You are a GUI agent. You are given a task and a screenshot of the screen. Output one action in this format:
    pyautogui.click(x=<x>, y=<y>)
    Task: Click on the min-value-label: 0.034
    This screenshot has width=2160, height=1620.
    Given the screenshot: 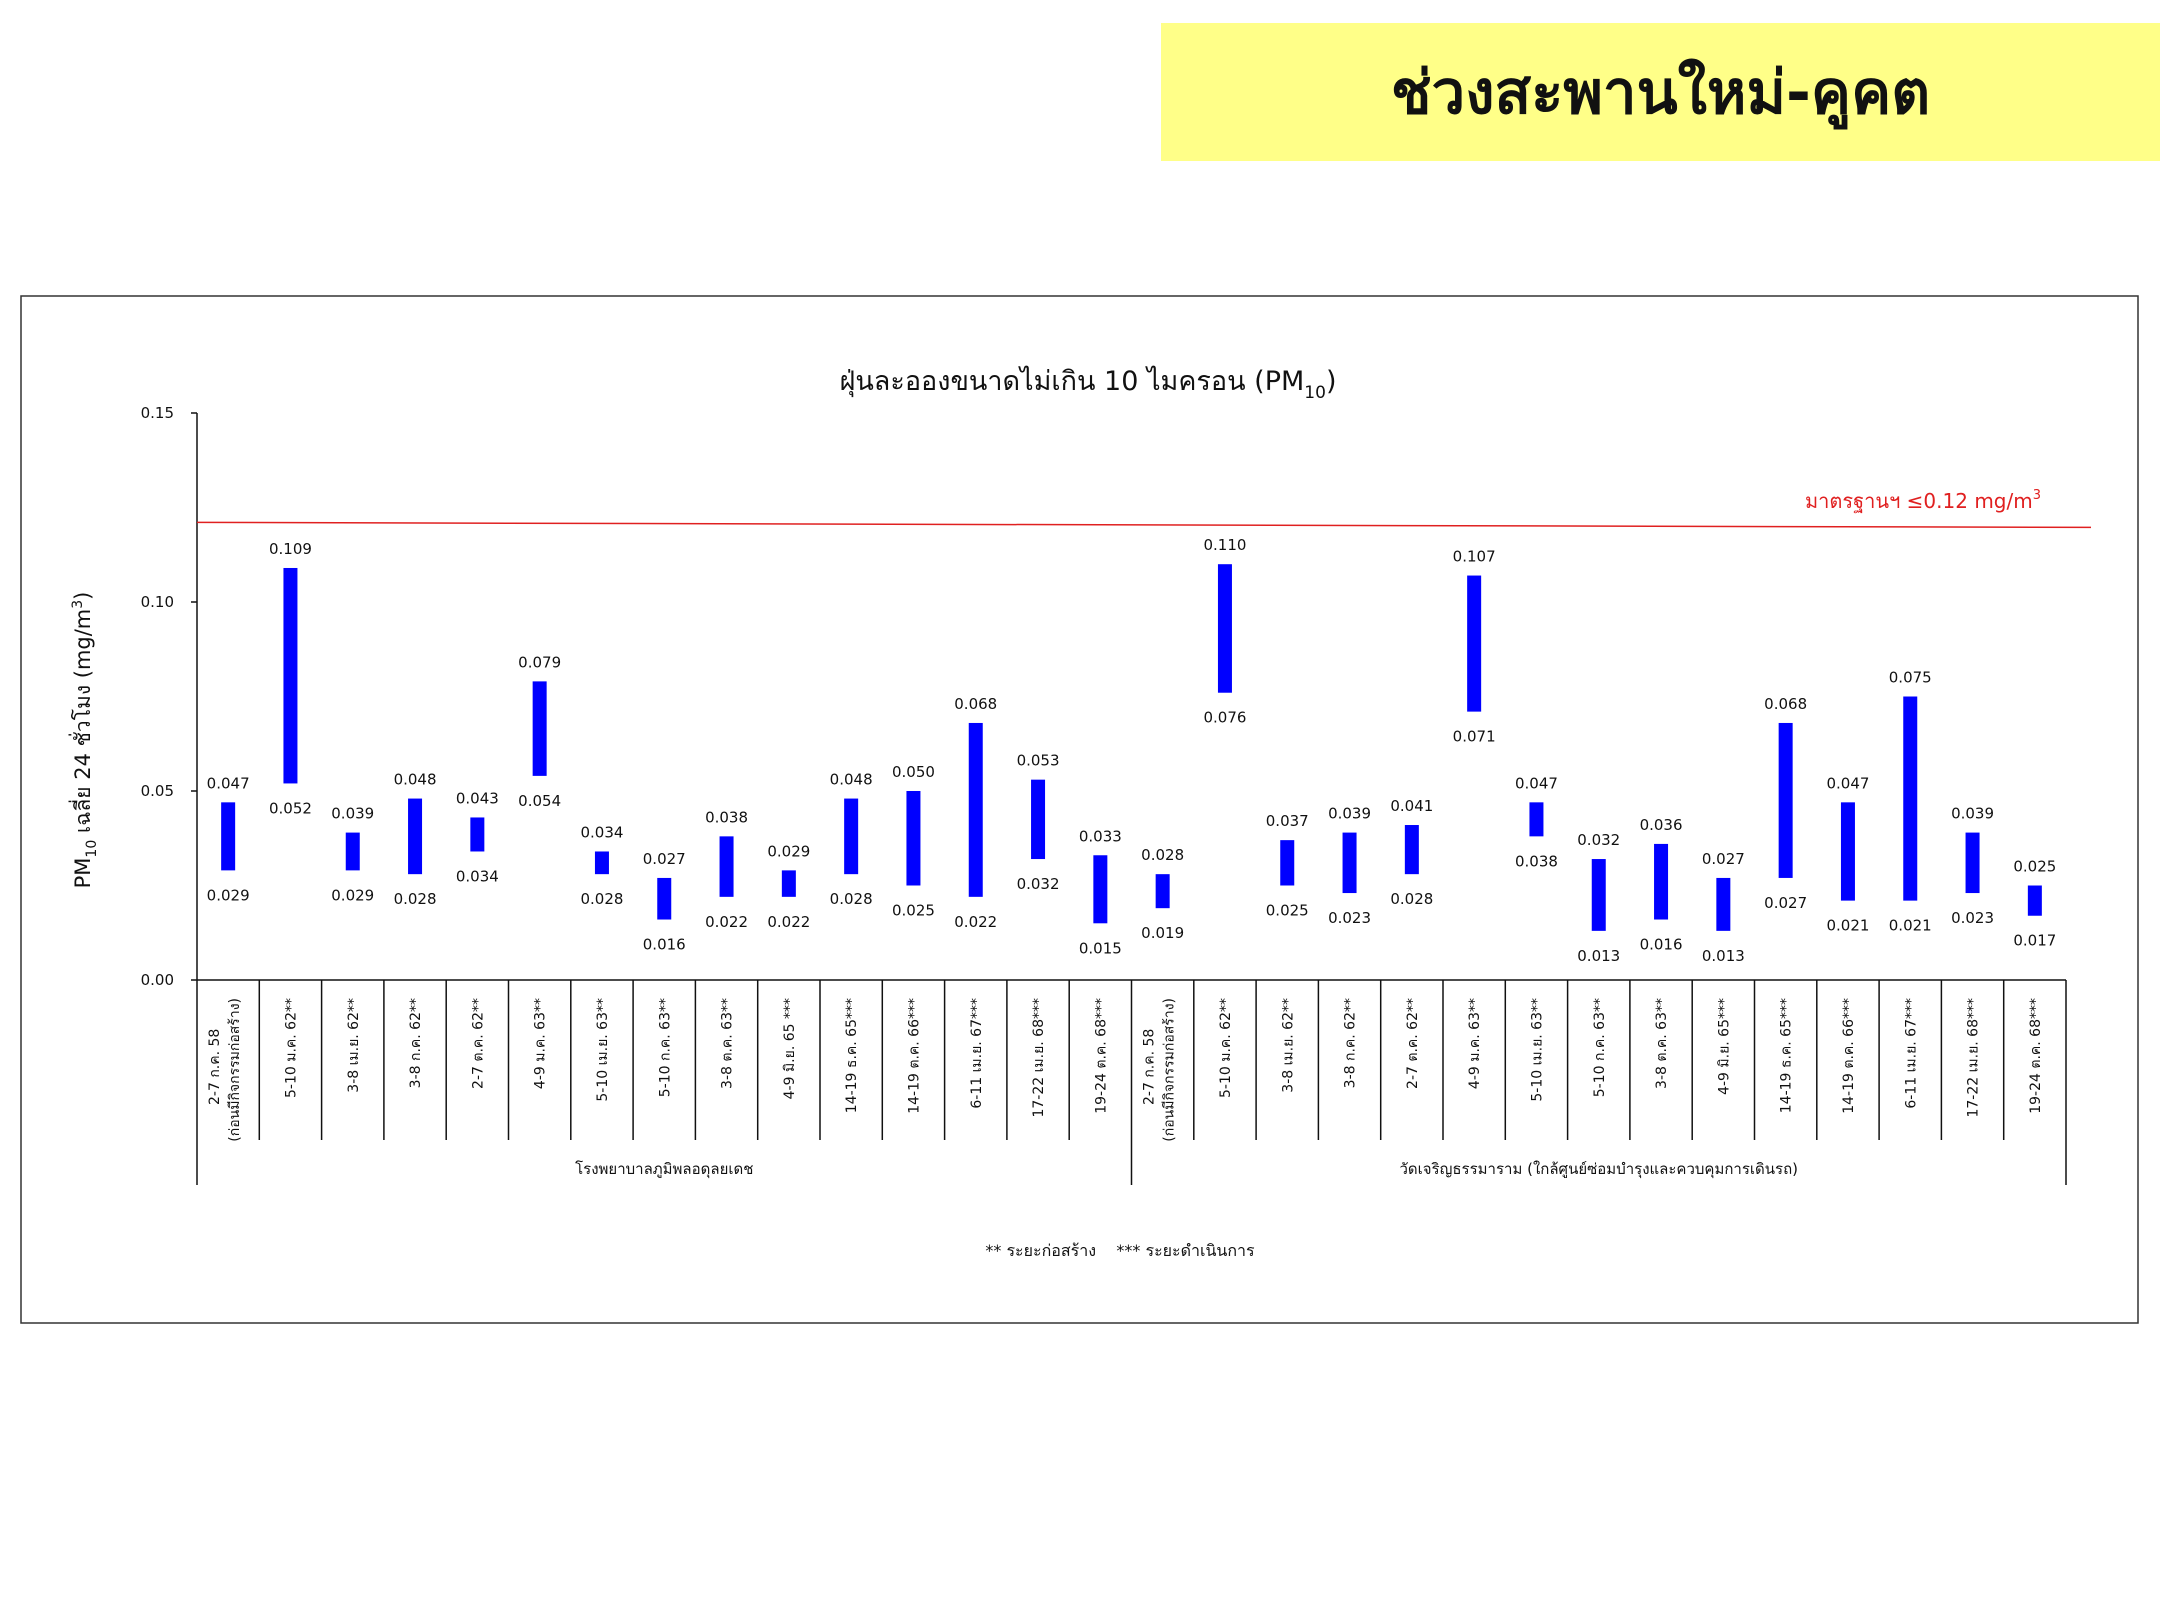 What is the action you would take?
    pyautogui.click(x=477, y=876)
    